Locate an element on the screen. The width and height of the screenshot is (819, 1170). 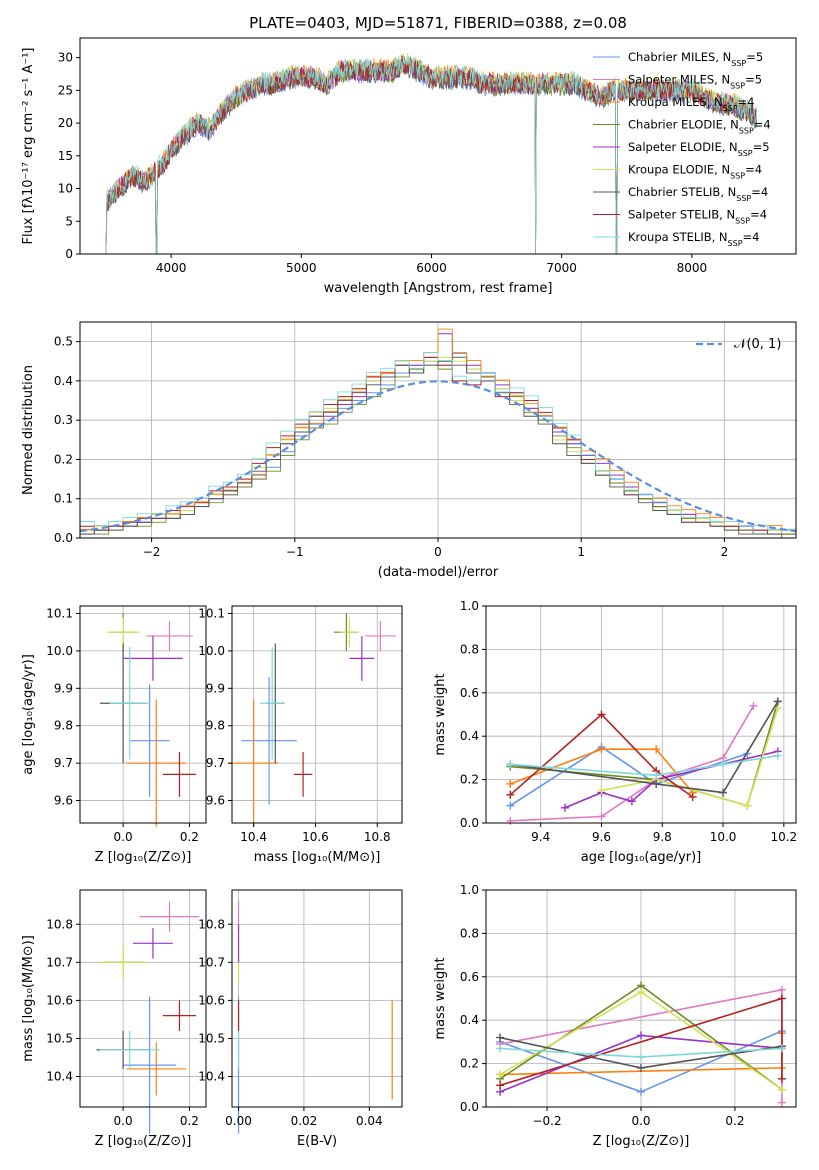
y-axis-label: mass weight is located at coordinates (440, 998).